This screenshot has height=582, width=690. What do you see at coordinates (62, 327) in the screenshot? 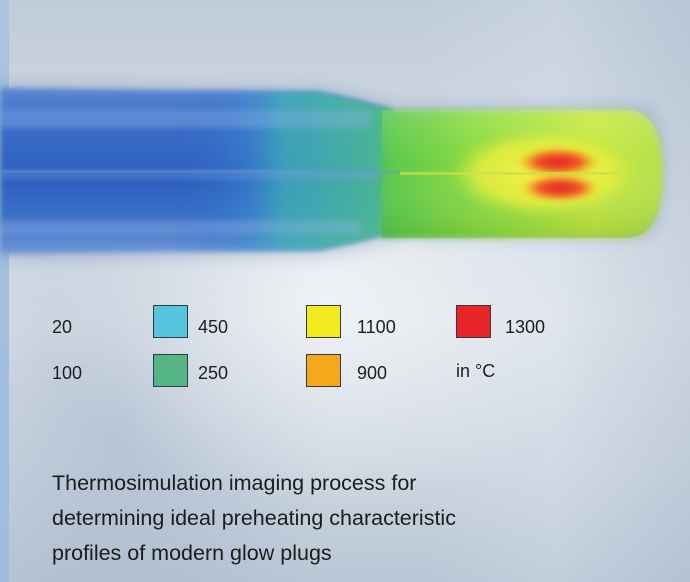
I see `legend-value-20: 20` at bounding box center [62, 327].